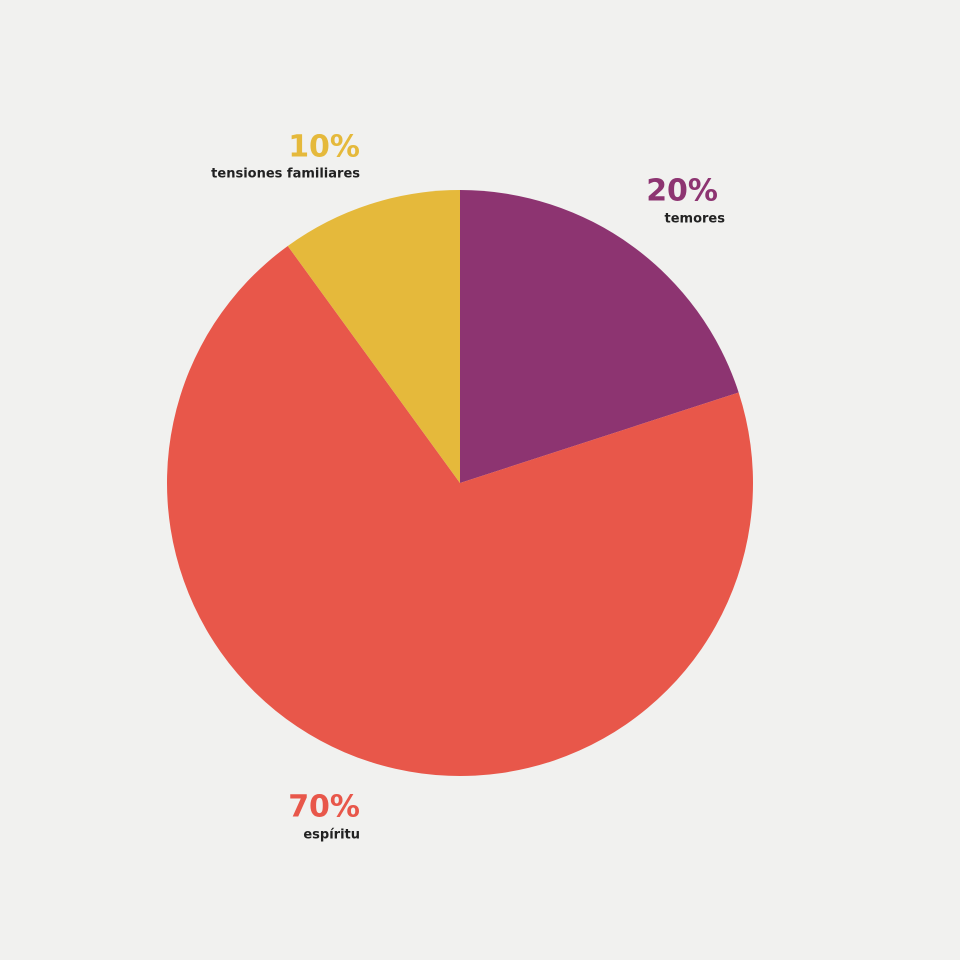  What do you see at coordinates (695, 219) in the screenshot?
I see `category-label: temores` at bounding box center [695, 219].